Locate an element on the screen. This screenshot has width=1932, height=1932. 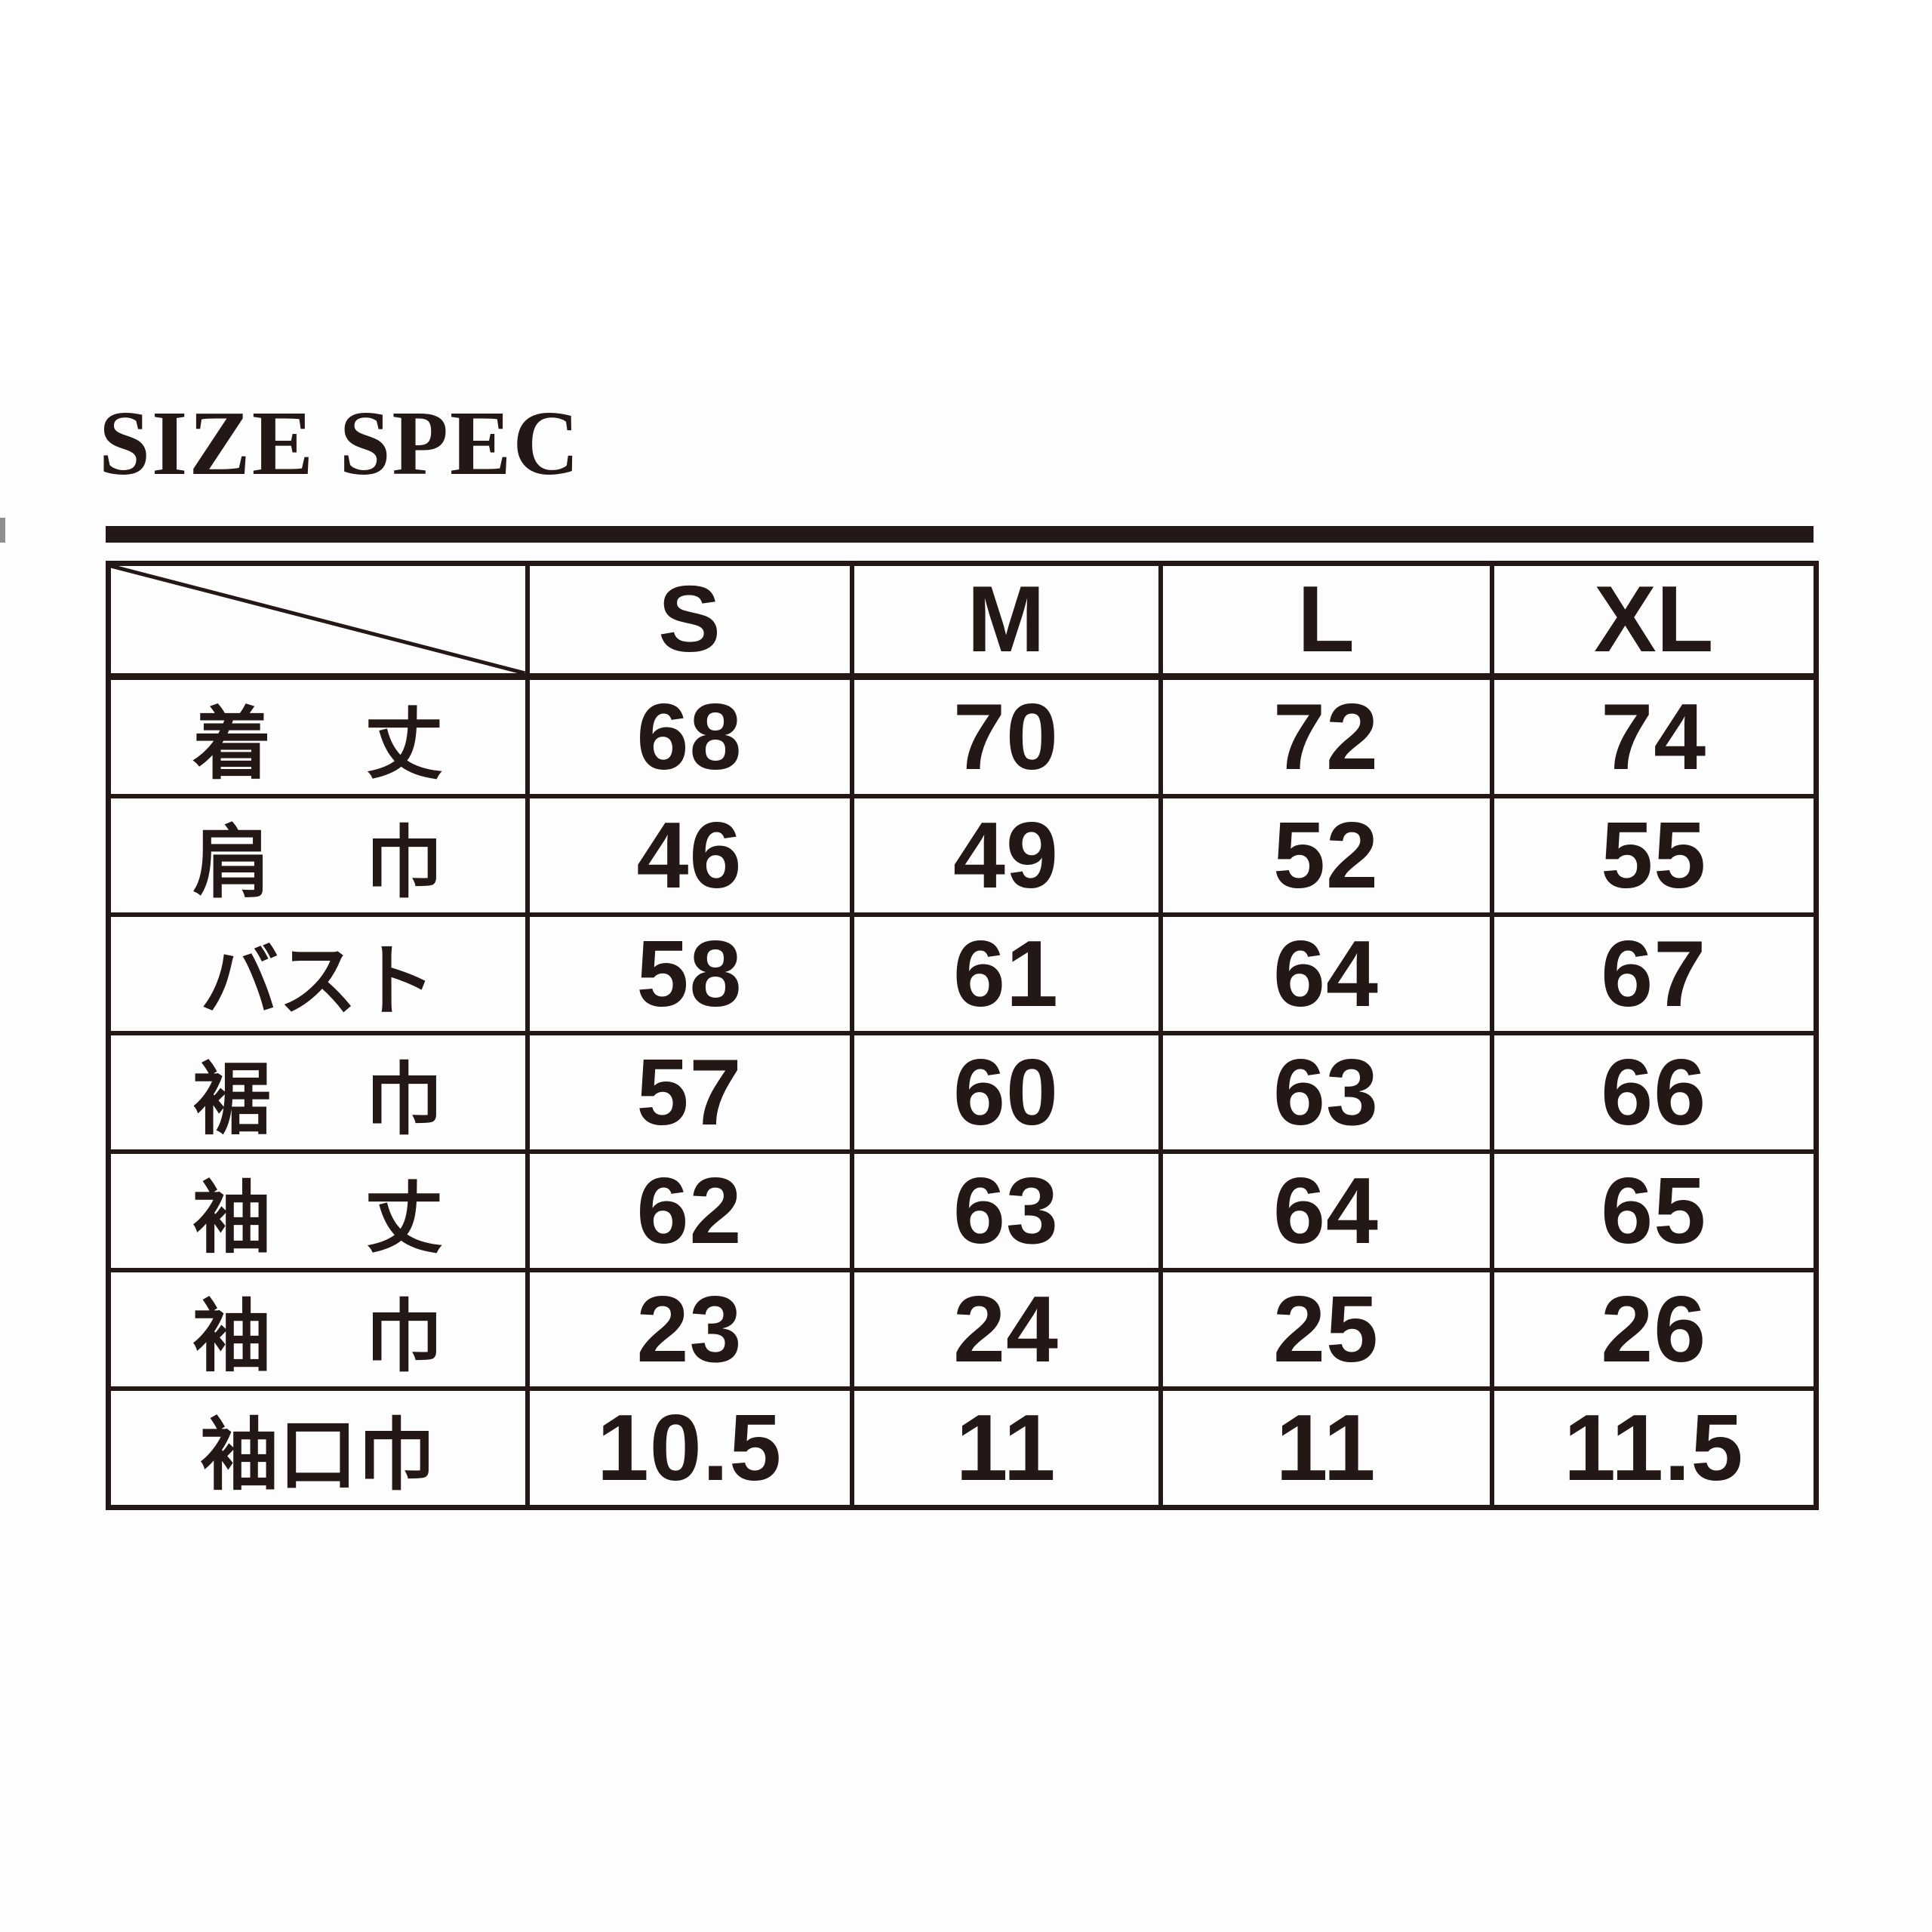
row-label-text: 裾巾 is located at coordinates (318, 1092).